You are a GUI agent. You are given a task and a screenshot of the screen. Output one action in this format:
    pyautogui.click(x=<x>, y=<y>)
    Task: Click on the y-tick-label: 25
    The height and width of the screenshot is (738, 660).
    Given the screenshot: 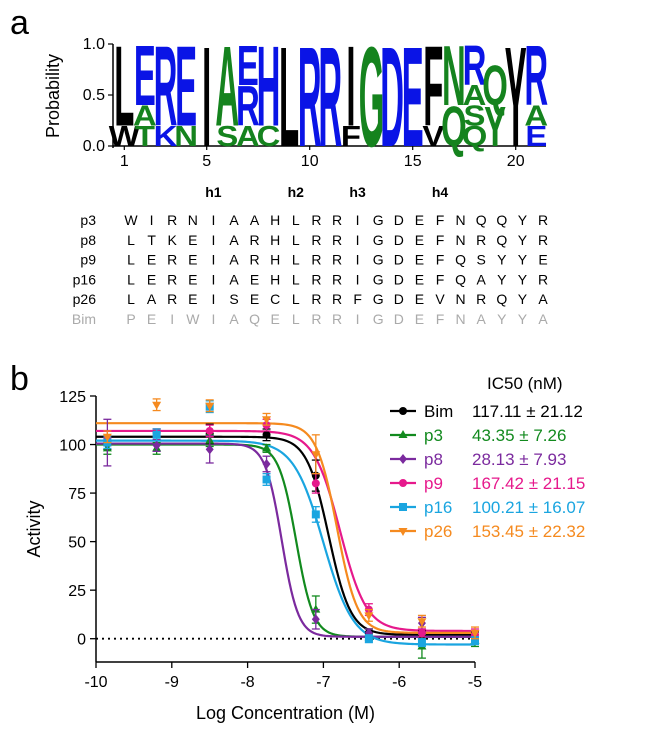 What is the action you would take?
    pyautogui.click(x=77, y=591)
    